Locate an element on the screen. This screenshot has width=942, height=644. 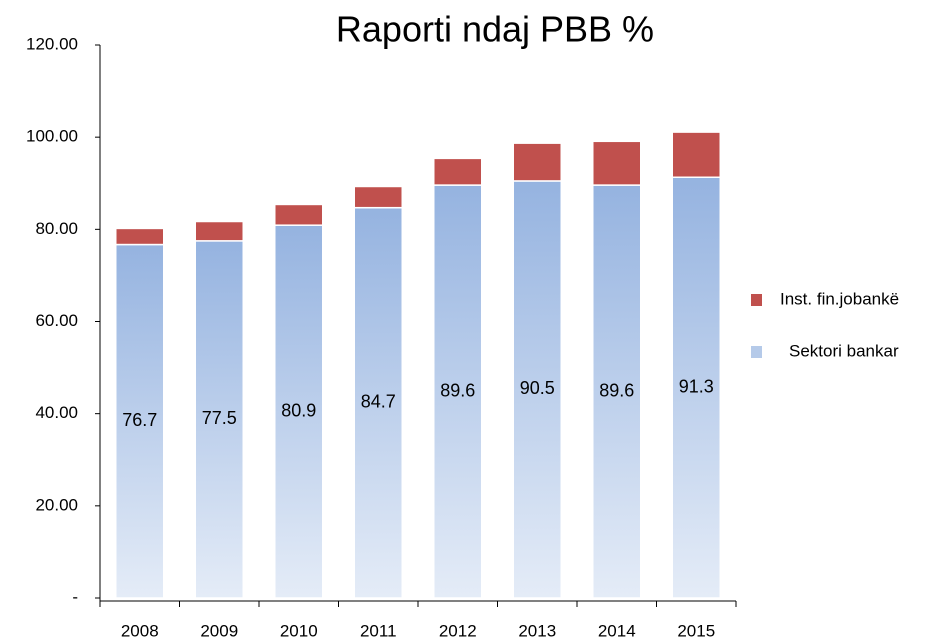
x-tick-label: 2012 is located at coordinates (458, 630).